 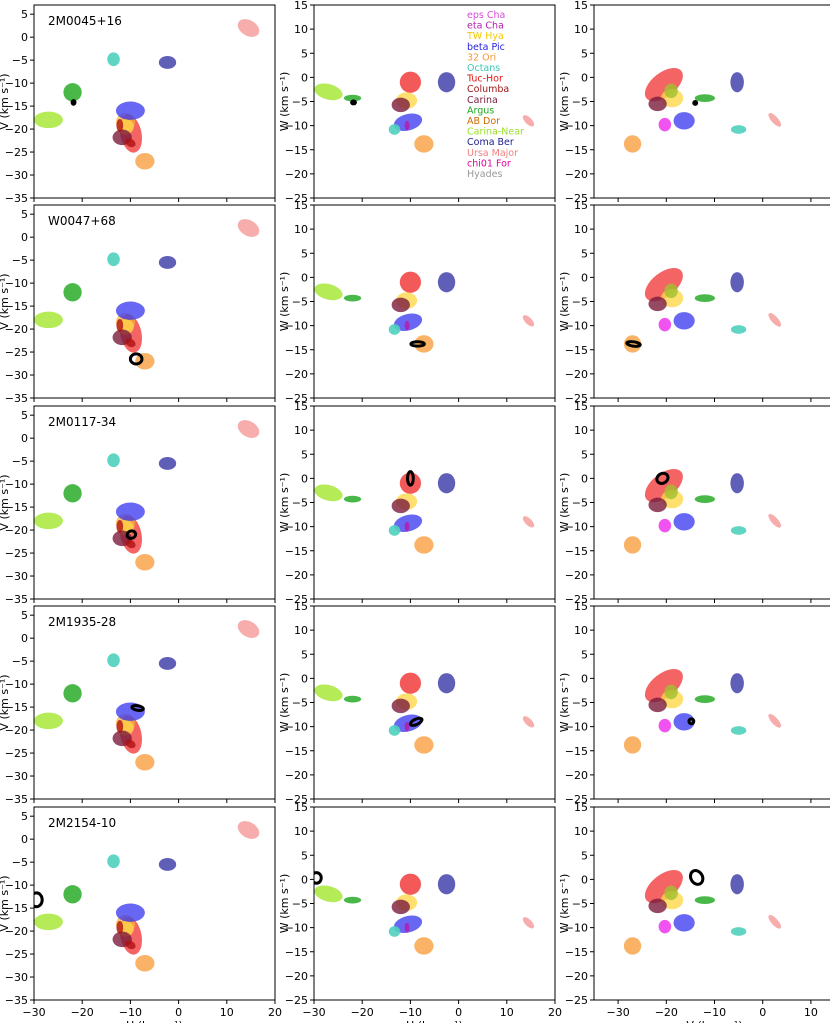 I want to click on legend-entry: Coma Ber, so click(x=490, y=142).